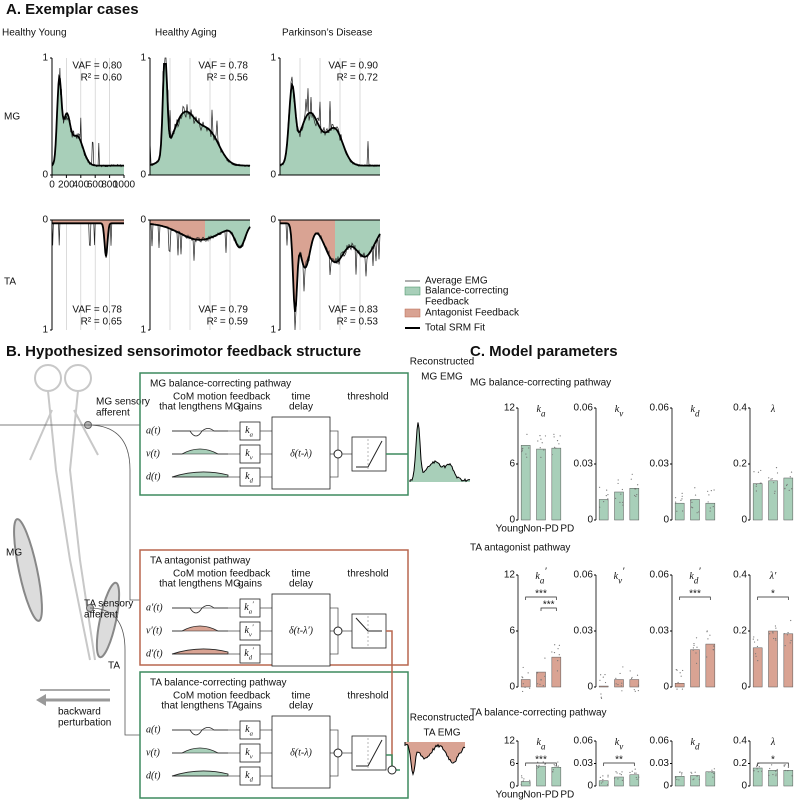 The image size is (800, 805). I want to click on legend-entry: Average EMG, so click(456, 281).